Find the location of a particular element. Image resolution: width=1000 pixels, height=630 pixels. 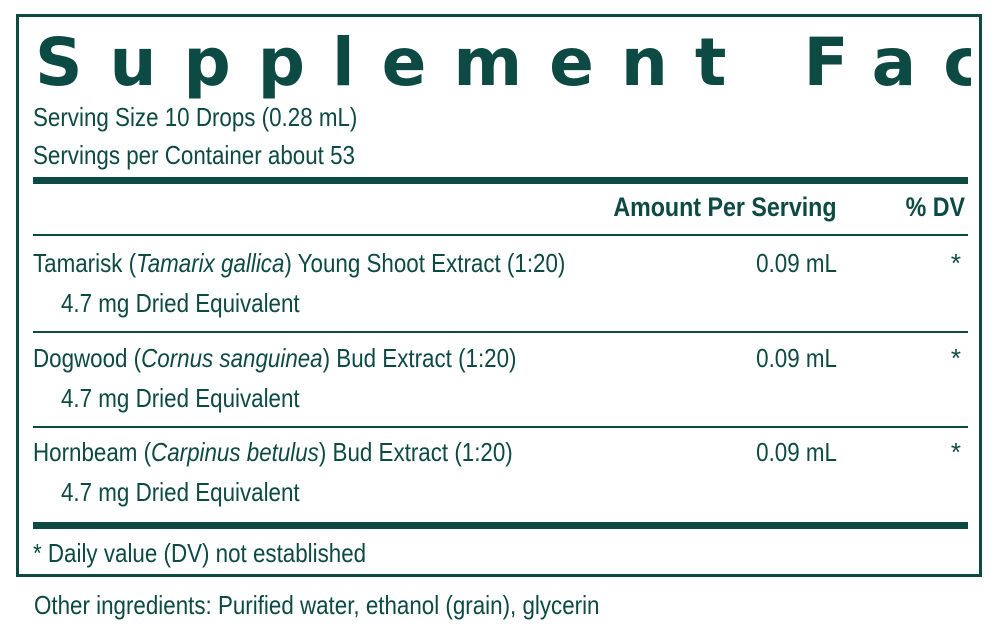

thick-divider-bottom is located at coordinates (500, 525).